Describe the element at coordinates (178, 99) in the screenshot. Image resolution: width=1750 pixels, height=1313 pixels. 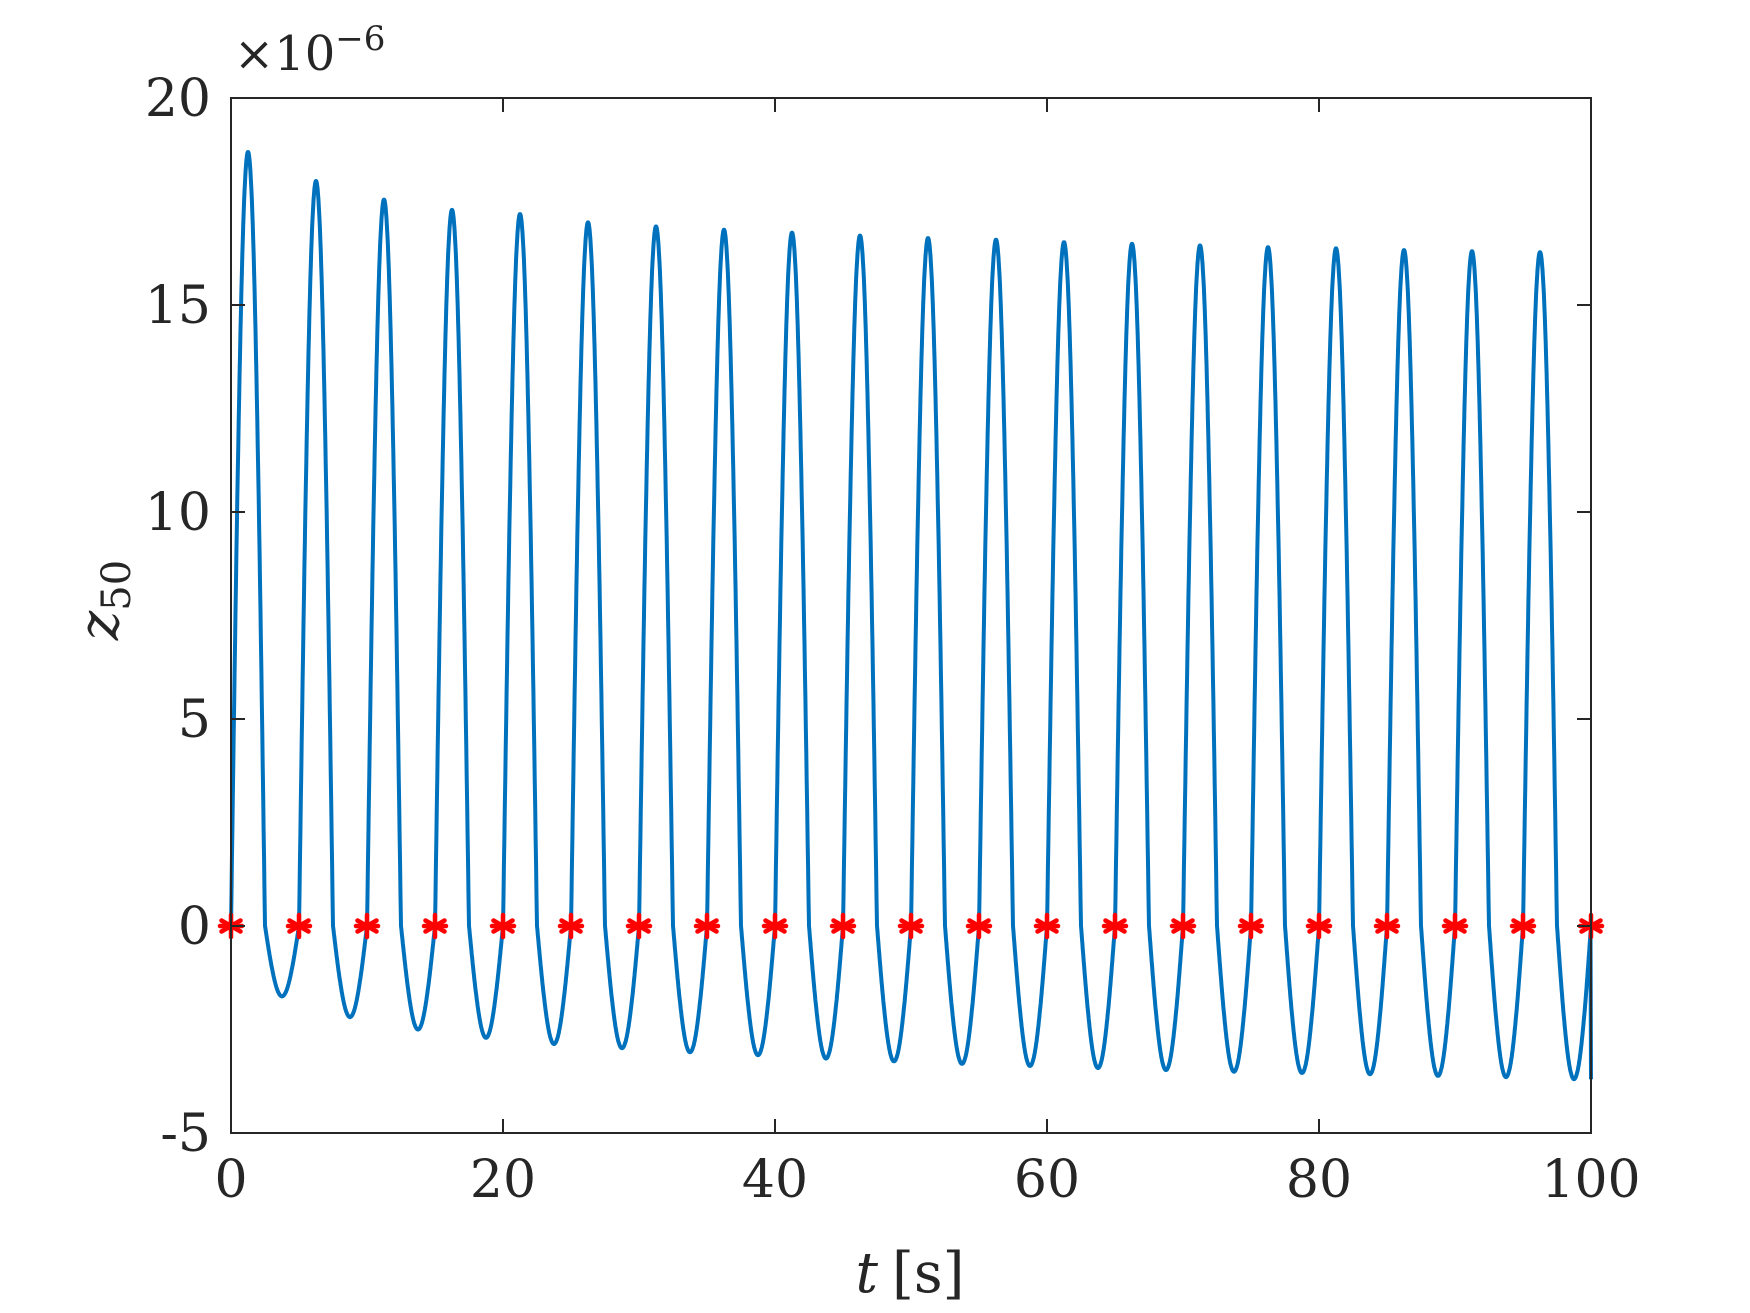
I see `y-tick-label: 20` at that location.